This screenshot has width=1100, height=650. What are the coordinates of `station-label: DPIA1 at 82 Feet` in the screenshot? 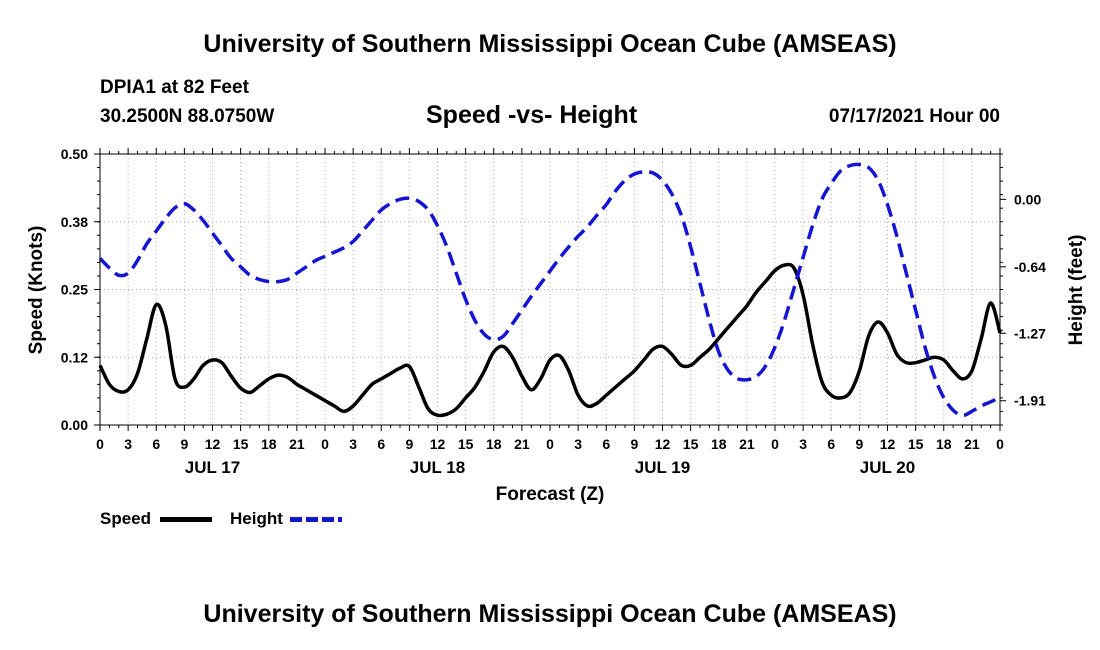 It's located at (174, 87).